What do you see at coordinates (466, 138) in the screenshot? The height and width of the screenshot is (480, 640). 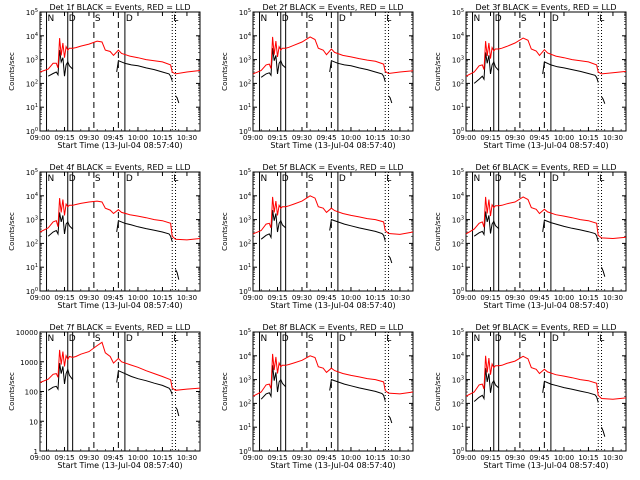 I see `x-tick-label: 09:00` at bounding box center [466, 138].